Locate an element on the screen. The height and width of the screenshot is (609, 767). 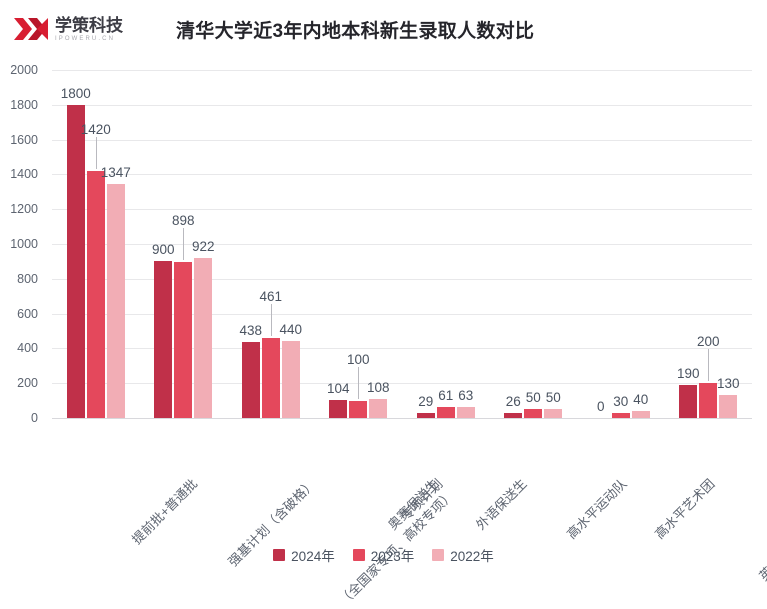
chart-header: 学策科技 IPOWERU.CN 清华大学近3年内地本科新生录取人数对比 is located at coordinates (383, 29).